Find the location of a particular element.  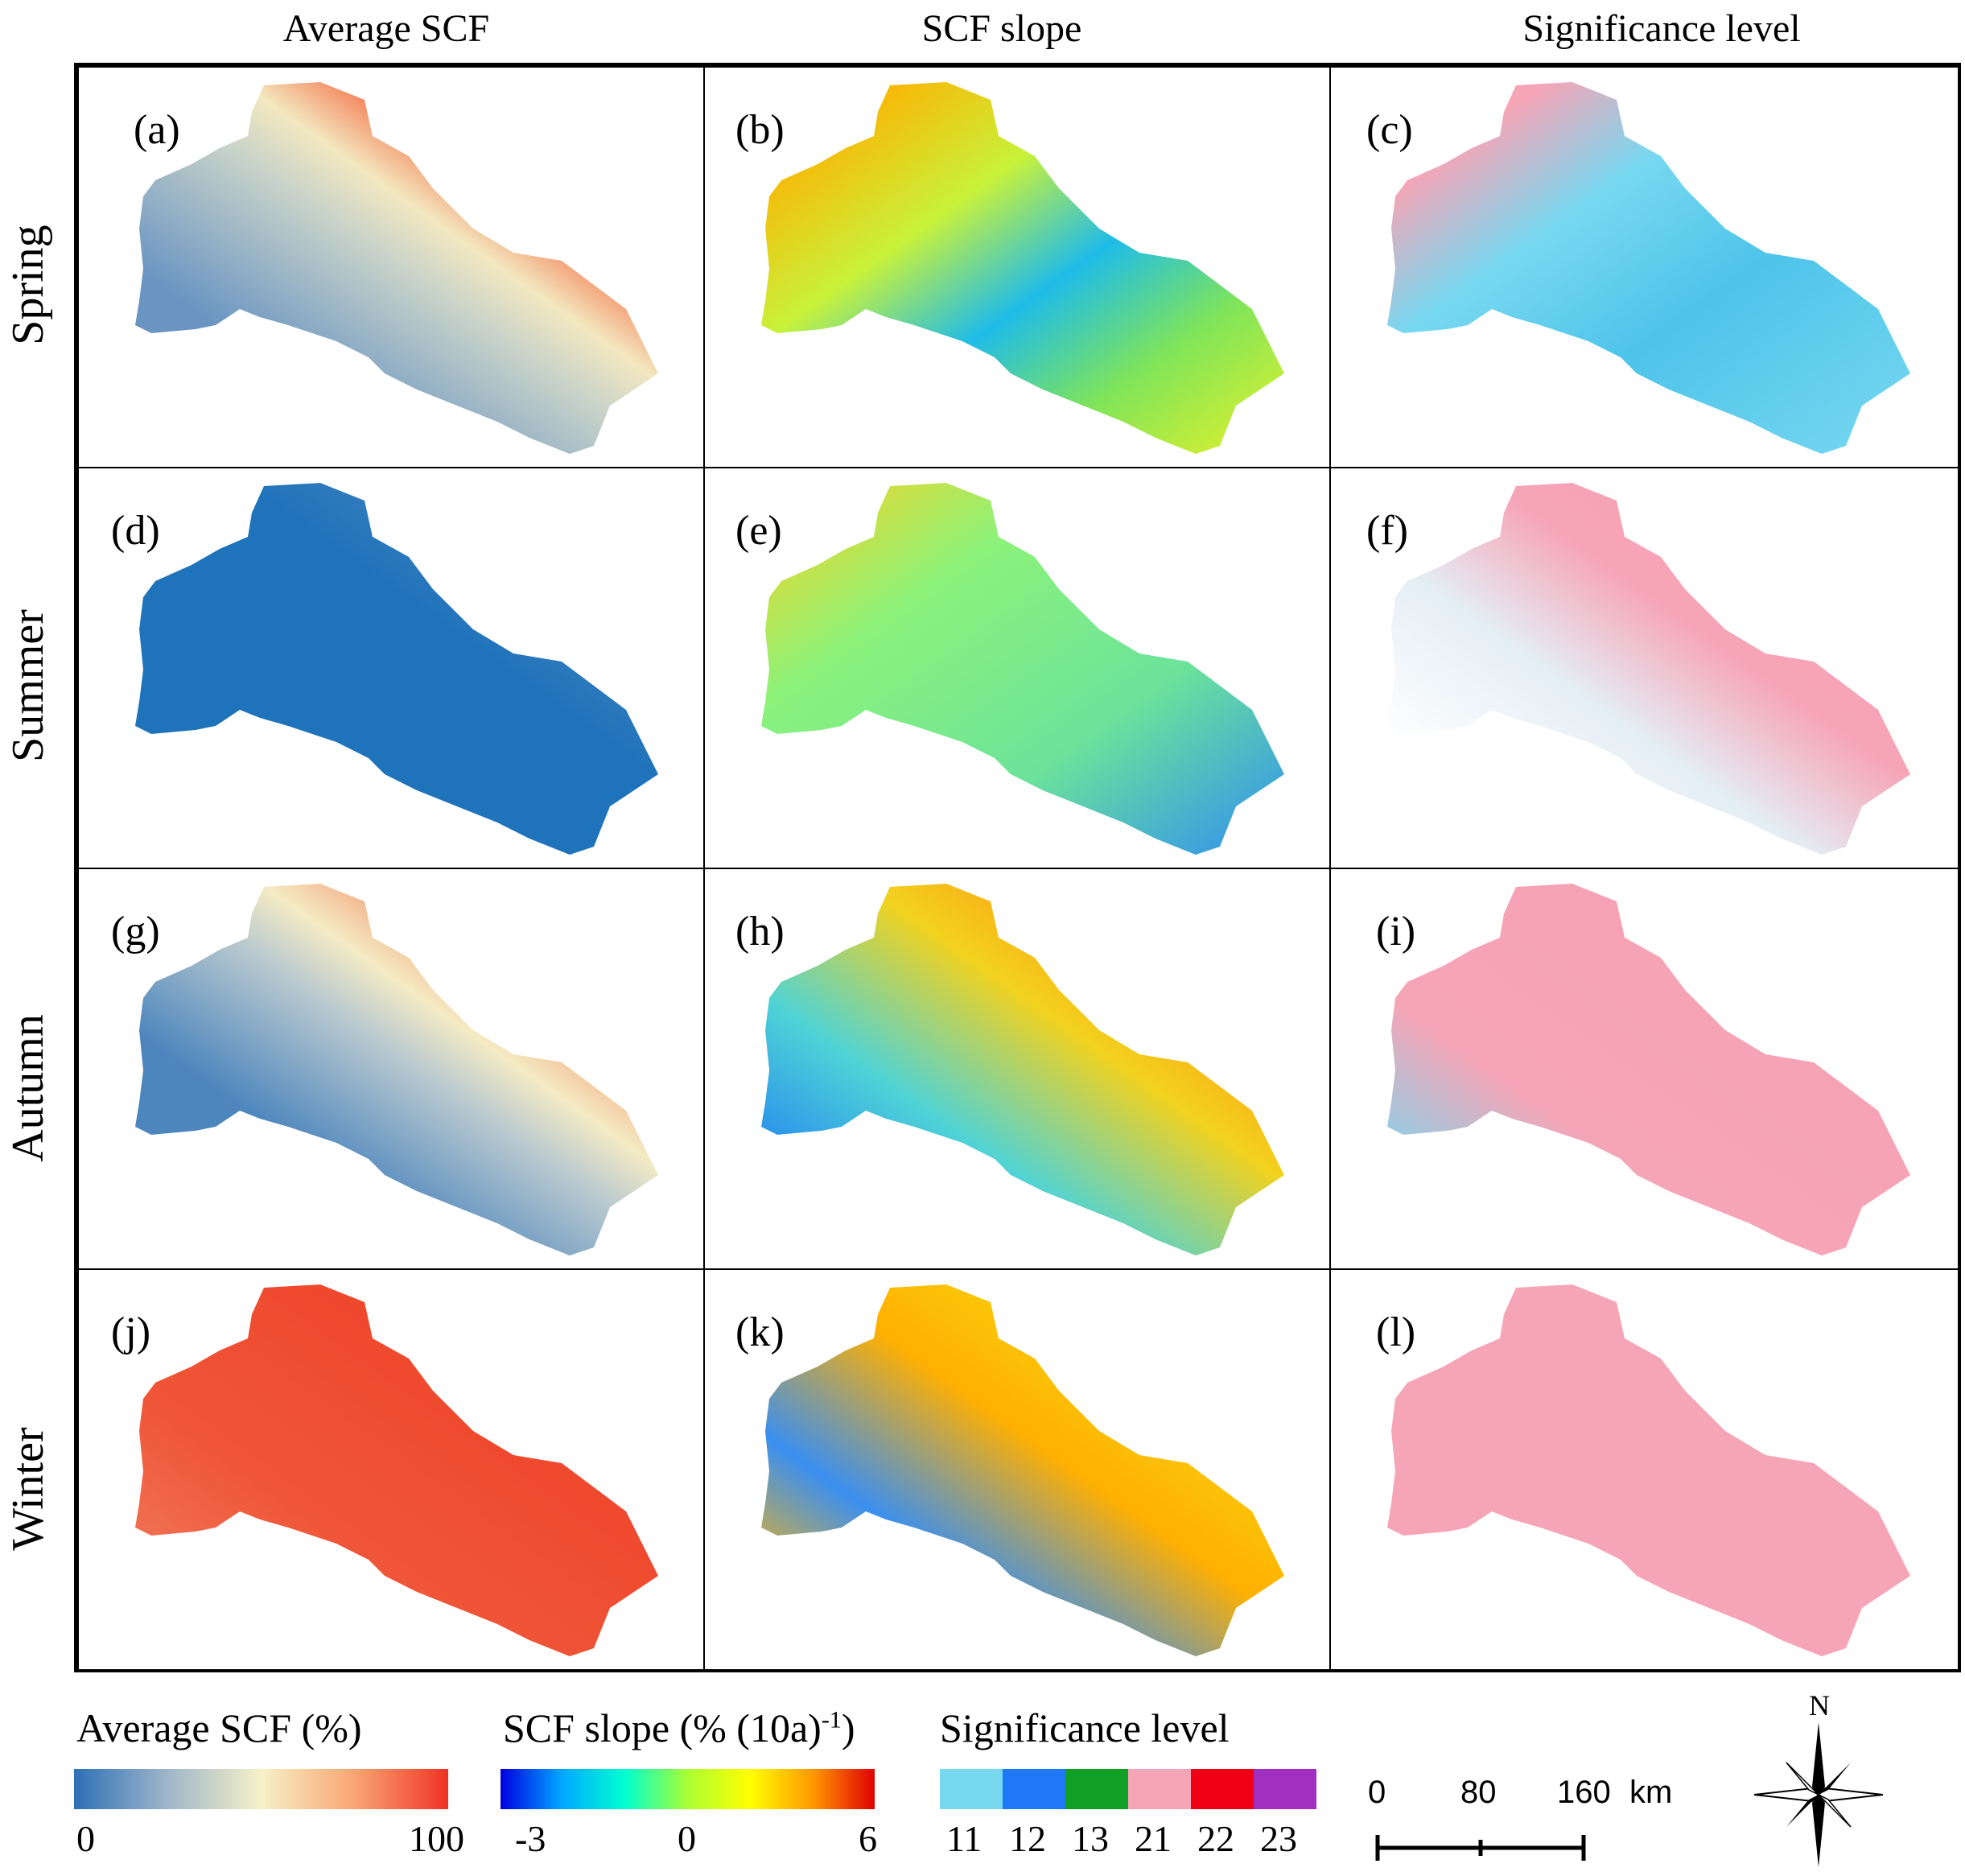

map-scf-slope-winter is located at coordinates (1022, 1470).